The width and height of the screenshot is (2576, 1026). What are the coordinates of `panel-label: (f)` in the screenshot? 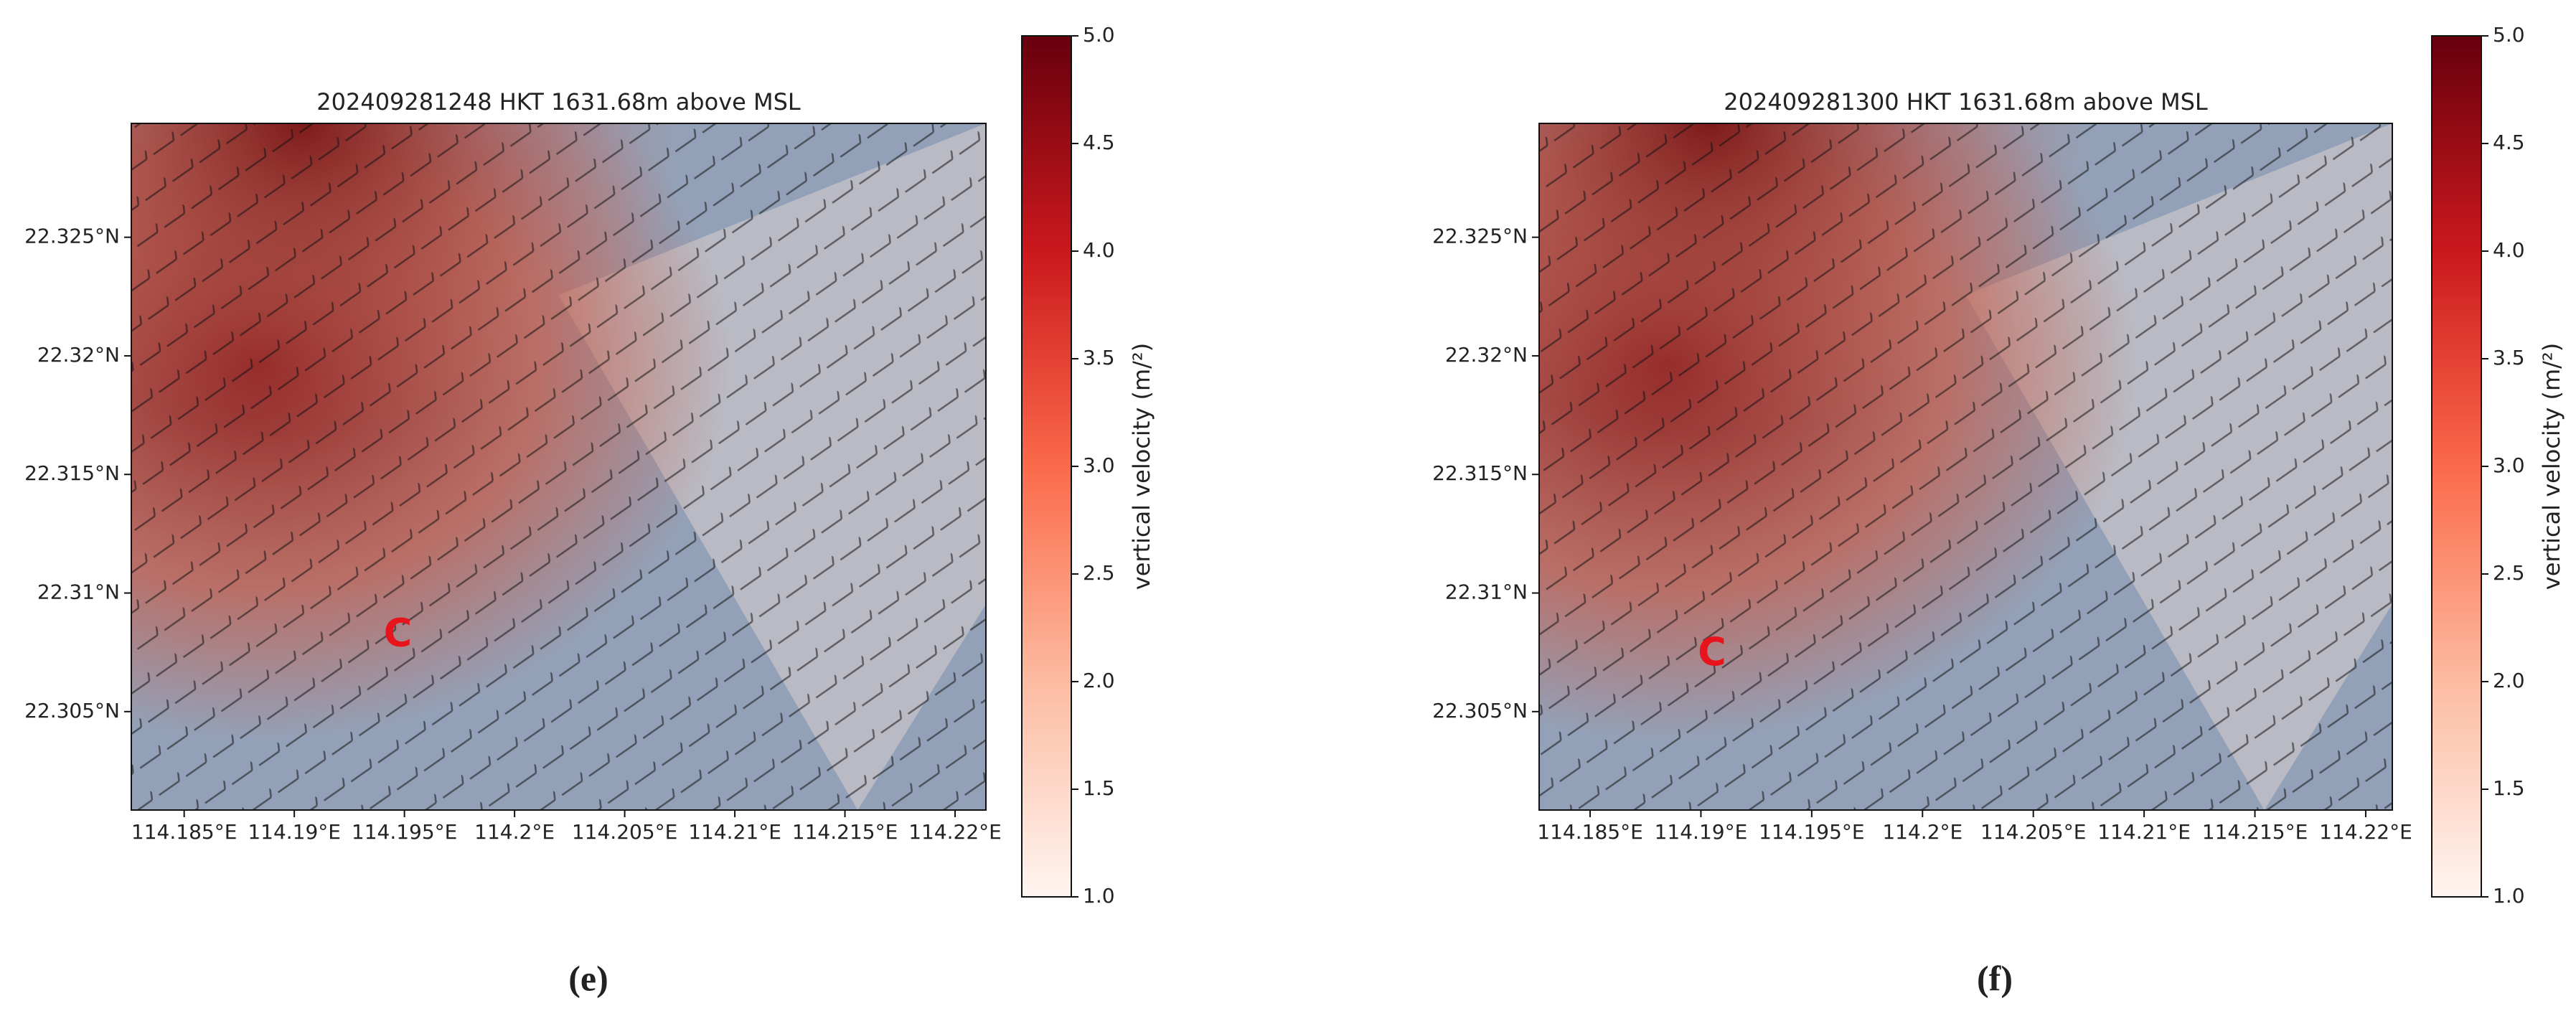 It's located at (1995, 978).